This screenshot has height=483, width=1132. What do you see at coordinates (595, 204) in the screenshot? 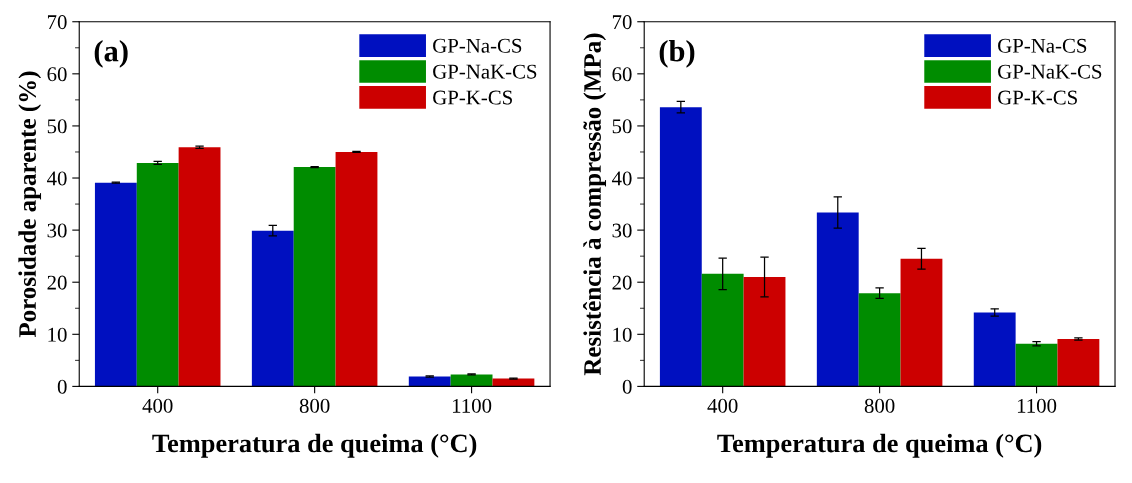
I see `y-axis-title: Resistência à compressão (MPa)` at bounding box center [595, 204].